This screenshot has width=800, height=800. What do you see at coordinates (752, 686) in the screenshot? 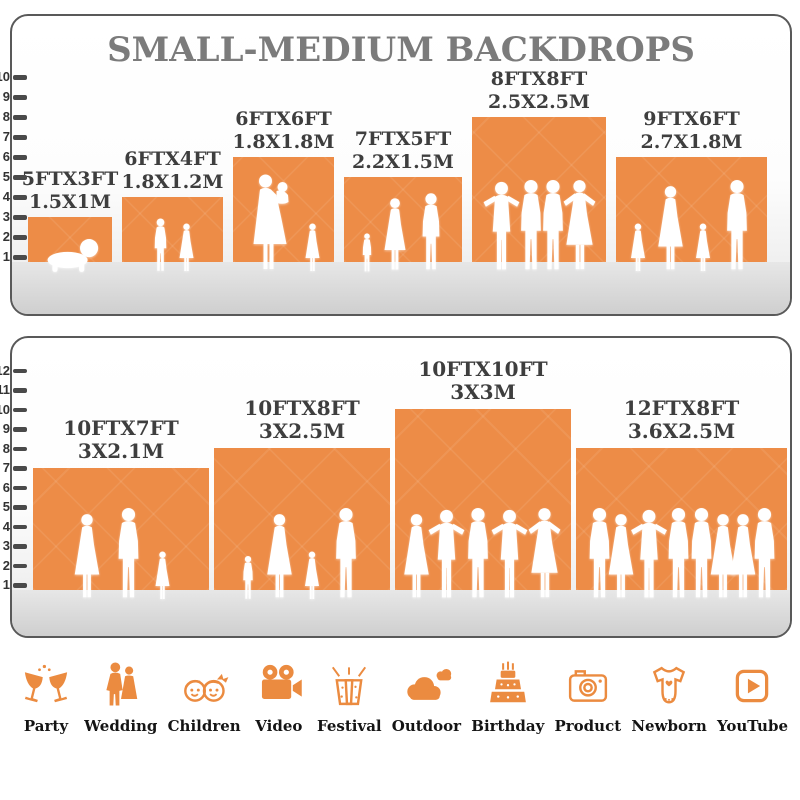
I see `youtube-icon` at bounding box center [752, 686].